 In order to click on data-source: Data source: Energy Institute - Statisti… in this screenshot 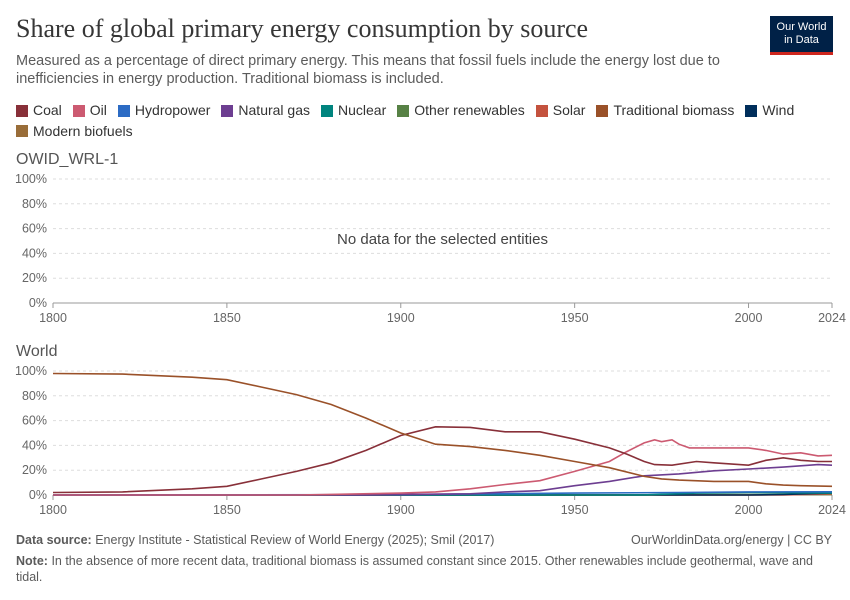, I will do `click(255, 540)`.